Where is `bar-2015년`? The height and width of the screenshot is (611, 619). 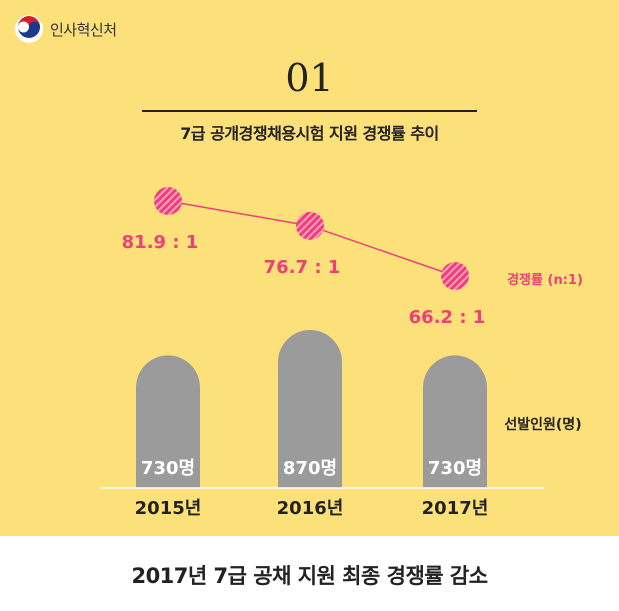
bar-2015년 is located at coordinates (168, 421).